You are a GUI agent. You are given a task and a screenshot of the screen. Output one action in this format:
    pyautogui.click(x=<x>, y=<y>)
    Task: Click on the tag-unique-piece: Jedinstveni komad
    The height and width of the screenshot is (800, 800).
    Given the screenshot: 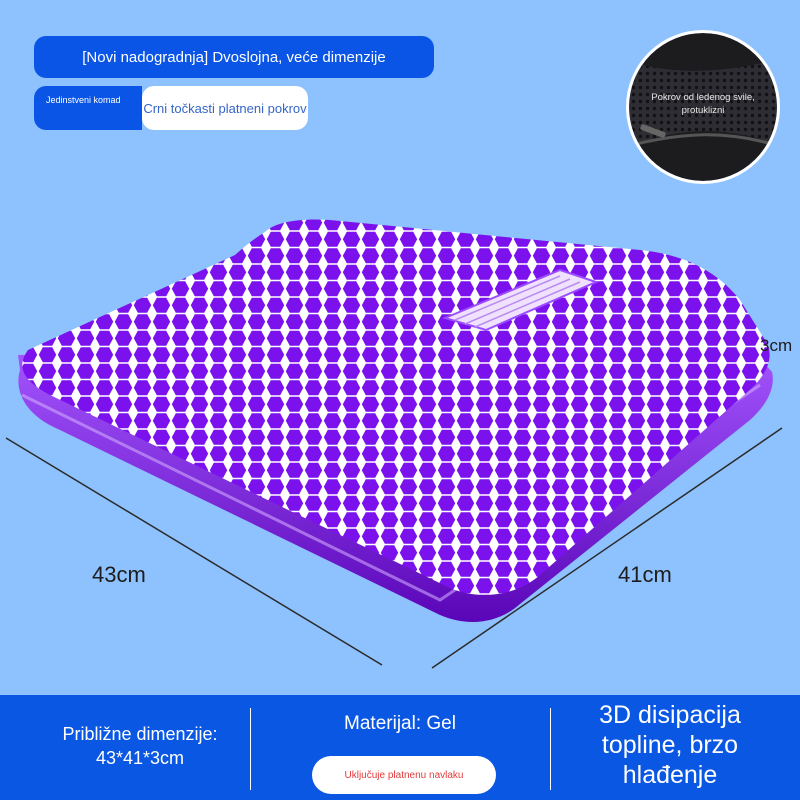 What is the action you would take?
    pyautogui.click(x=88, y=108)
    